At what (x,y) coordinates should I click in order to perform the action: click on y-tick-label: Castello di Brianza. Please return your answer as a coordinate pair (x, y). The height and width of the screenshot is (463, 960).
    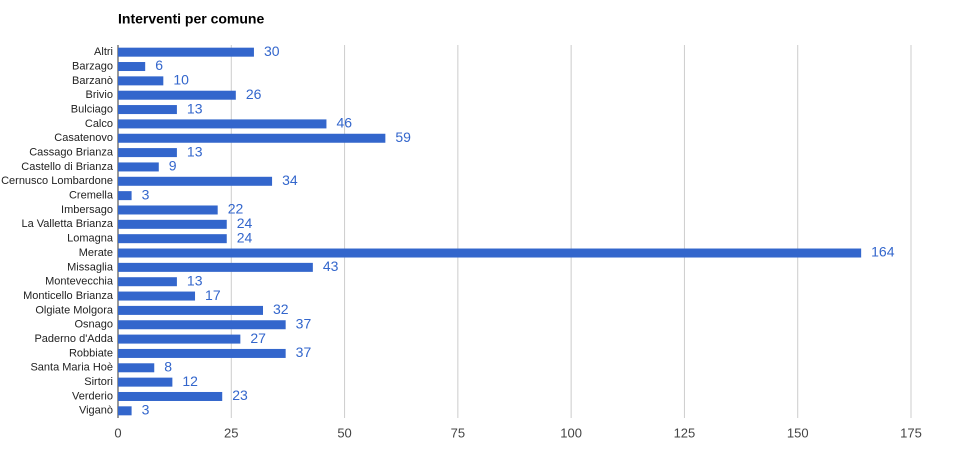
    Looking at the image, I should click on (67, 167).